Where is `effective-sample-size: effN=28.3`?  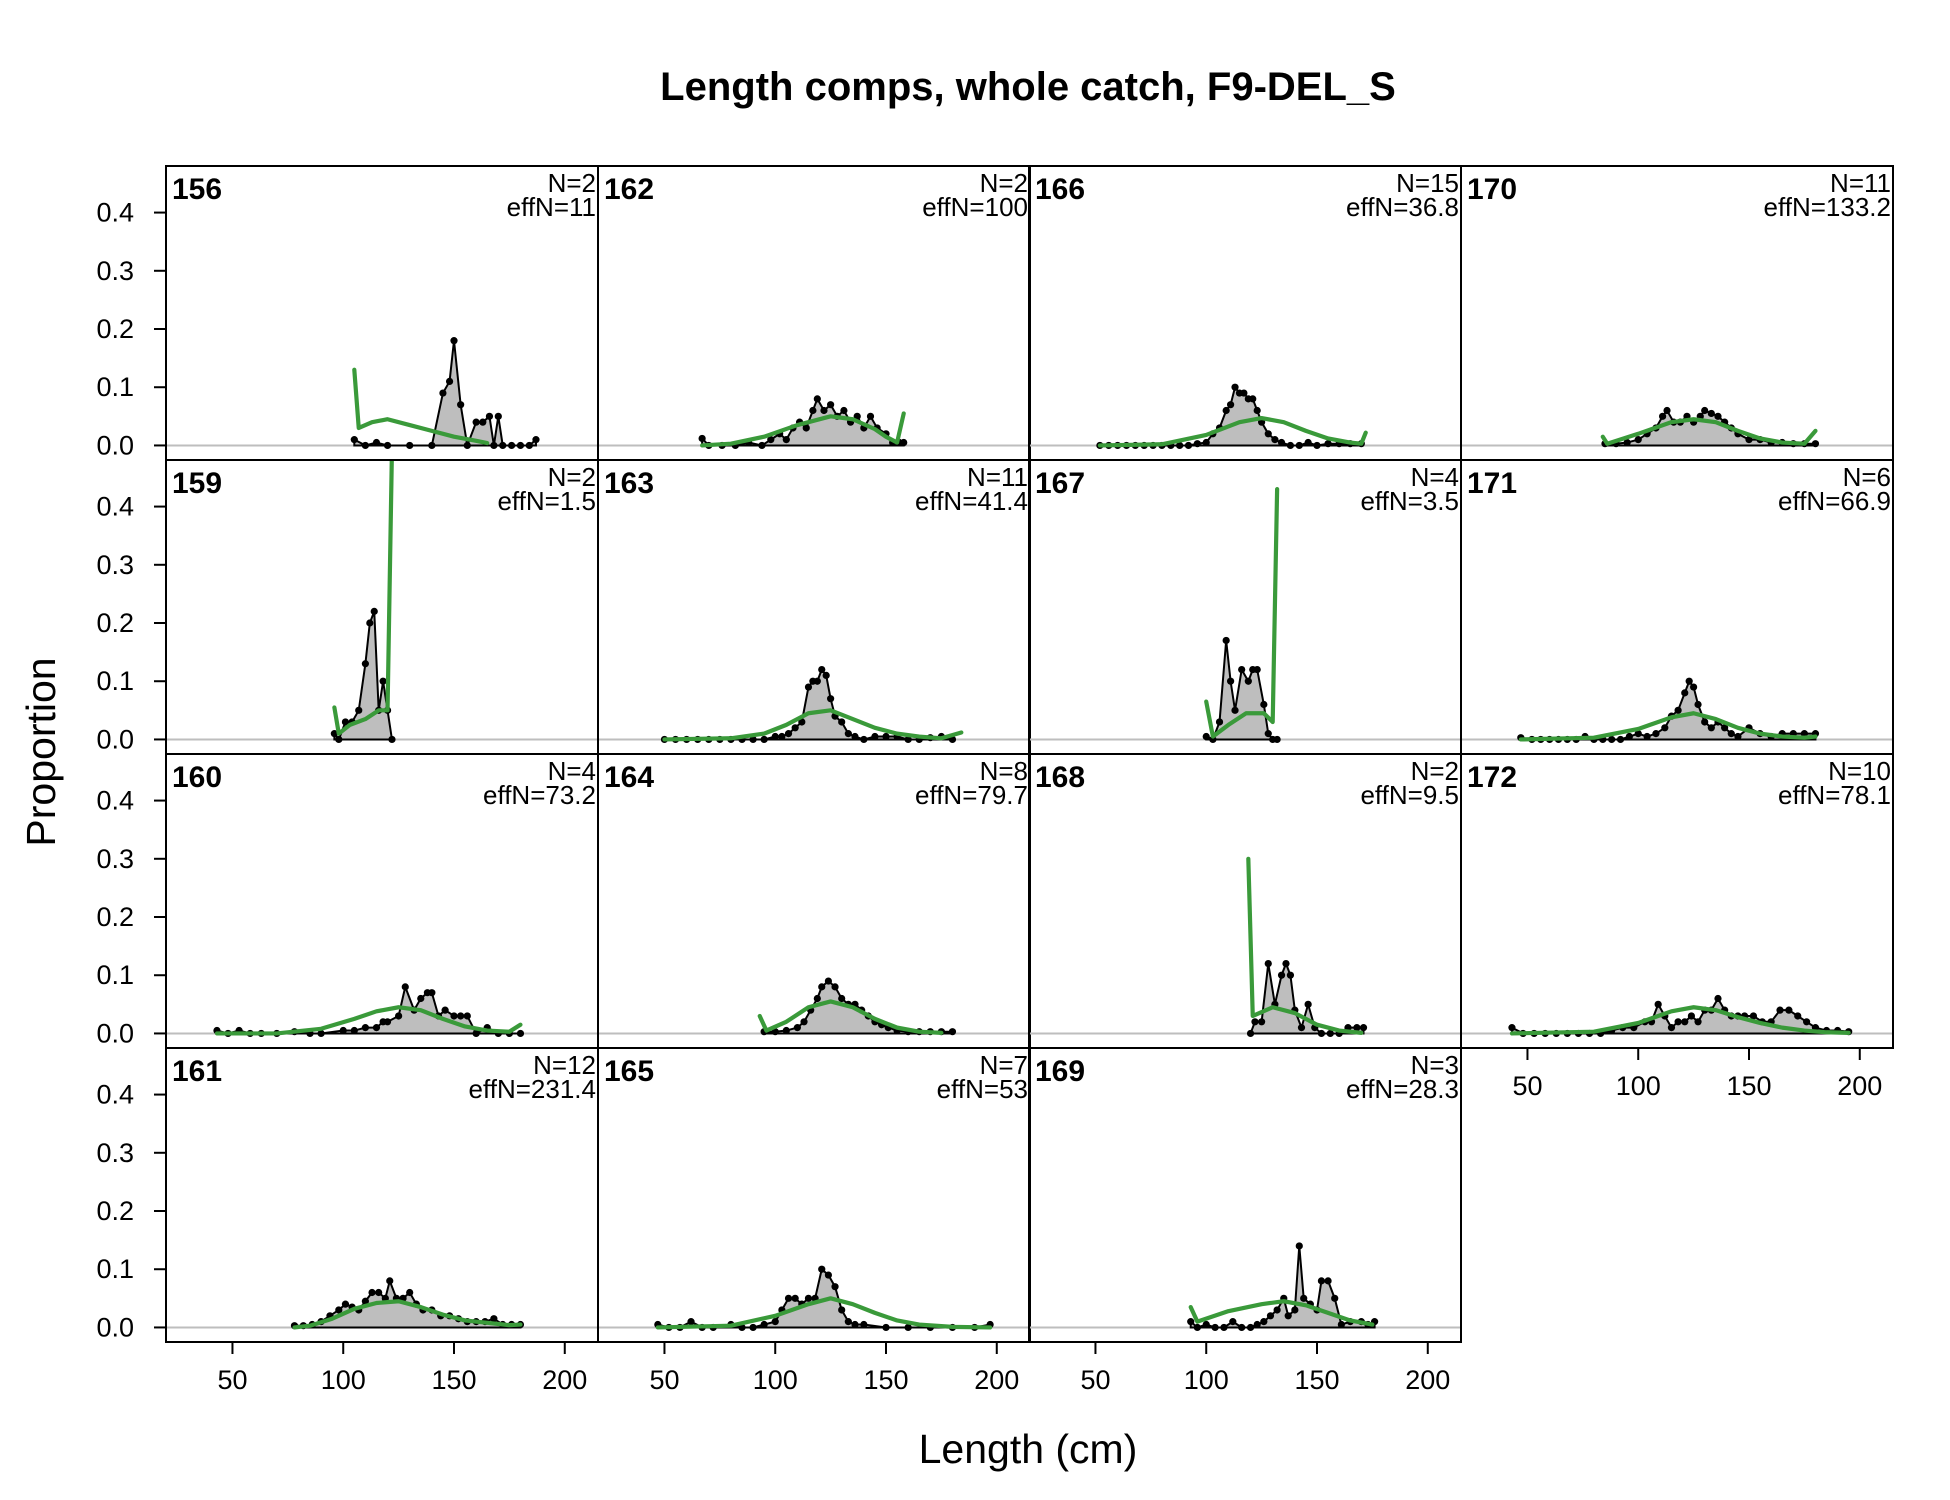
effective-sample-size: effN=28.3 is located at coordinates (1402, 1089).